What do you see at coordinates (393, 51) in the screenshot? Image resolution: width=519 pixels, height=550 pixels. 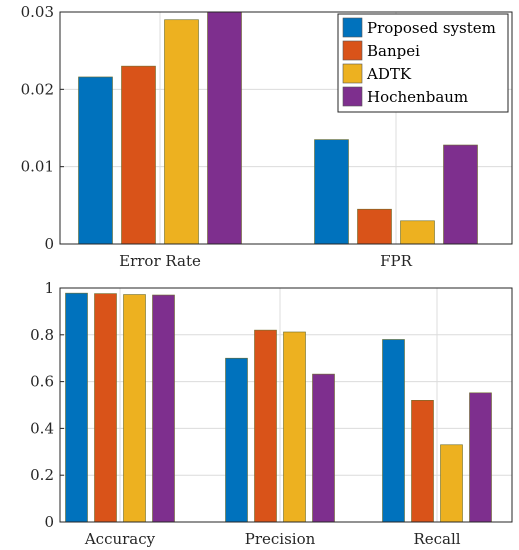 I see `legend-label-banpei: Banpei` at bounding box center [393, 51].